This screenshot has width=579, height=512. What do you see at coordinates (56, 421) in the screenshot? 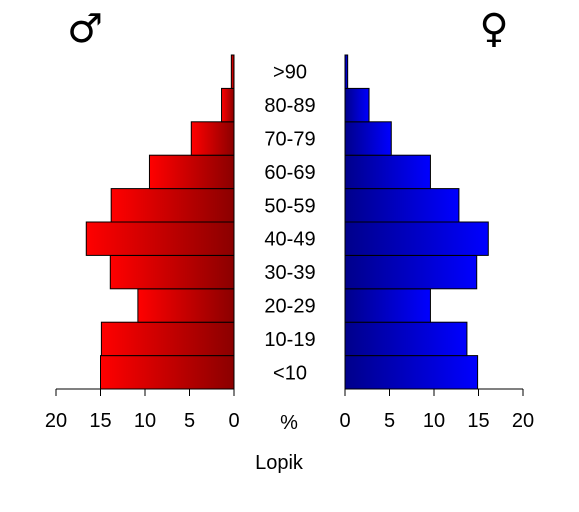
I see `male-x-tick-label: 20` at bounding box center [56, 421].